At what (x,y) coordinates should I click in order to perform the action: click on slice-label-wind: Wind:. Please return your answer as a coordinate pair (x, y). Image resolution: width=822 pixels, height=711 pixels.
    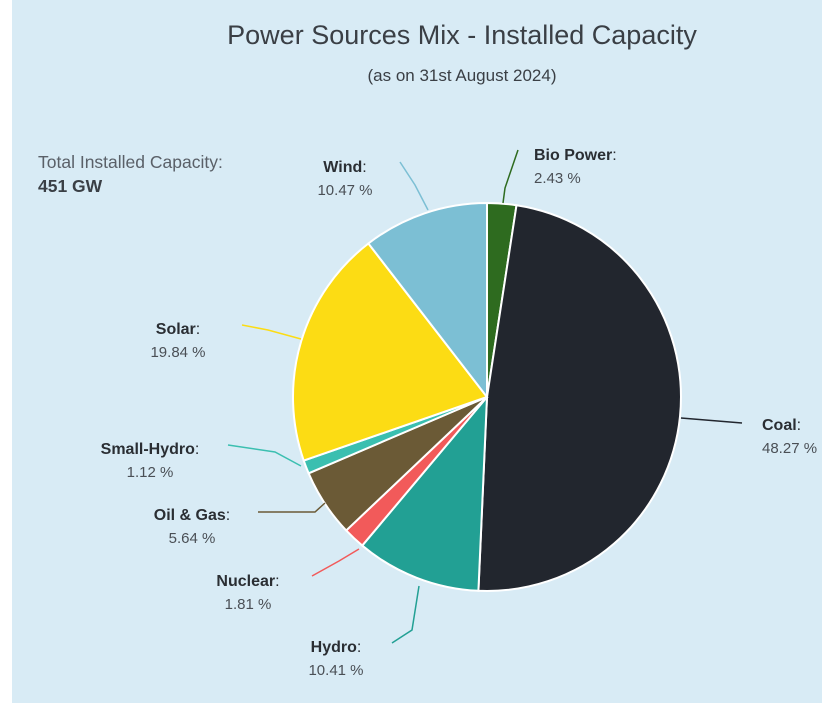
    Looking at the image, I should click on (344, 167).